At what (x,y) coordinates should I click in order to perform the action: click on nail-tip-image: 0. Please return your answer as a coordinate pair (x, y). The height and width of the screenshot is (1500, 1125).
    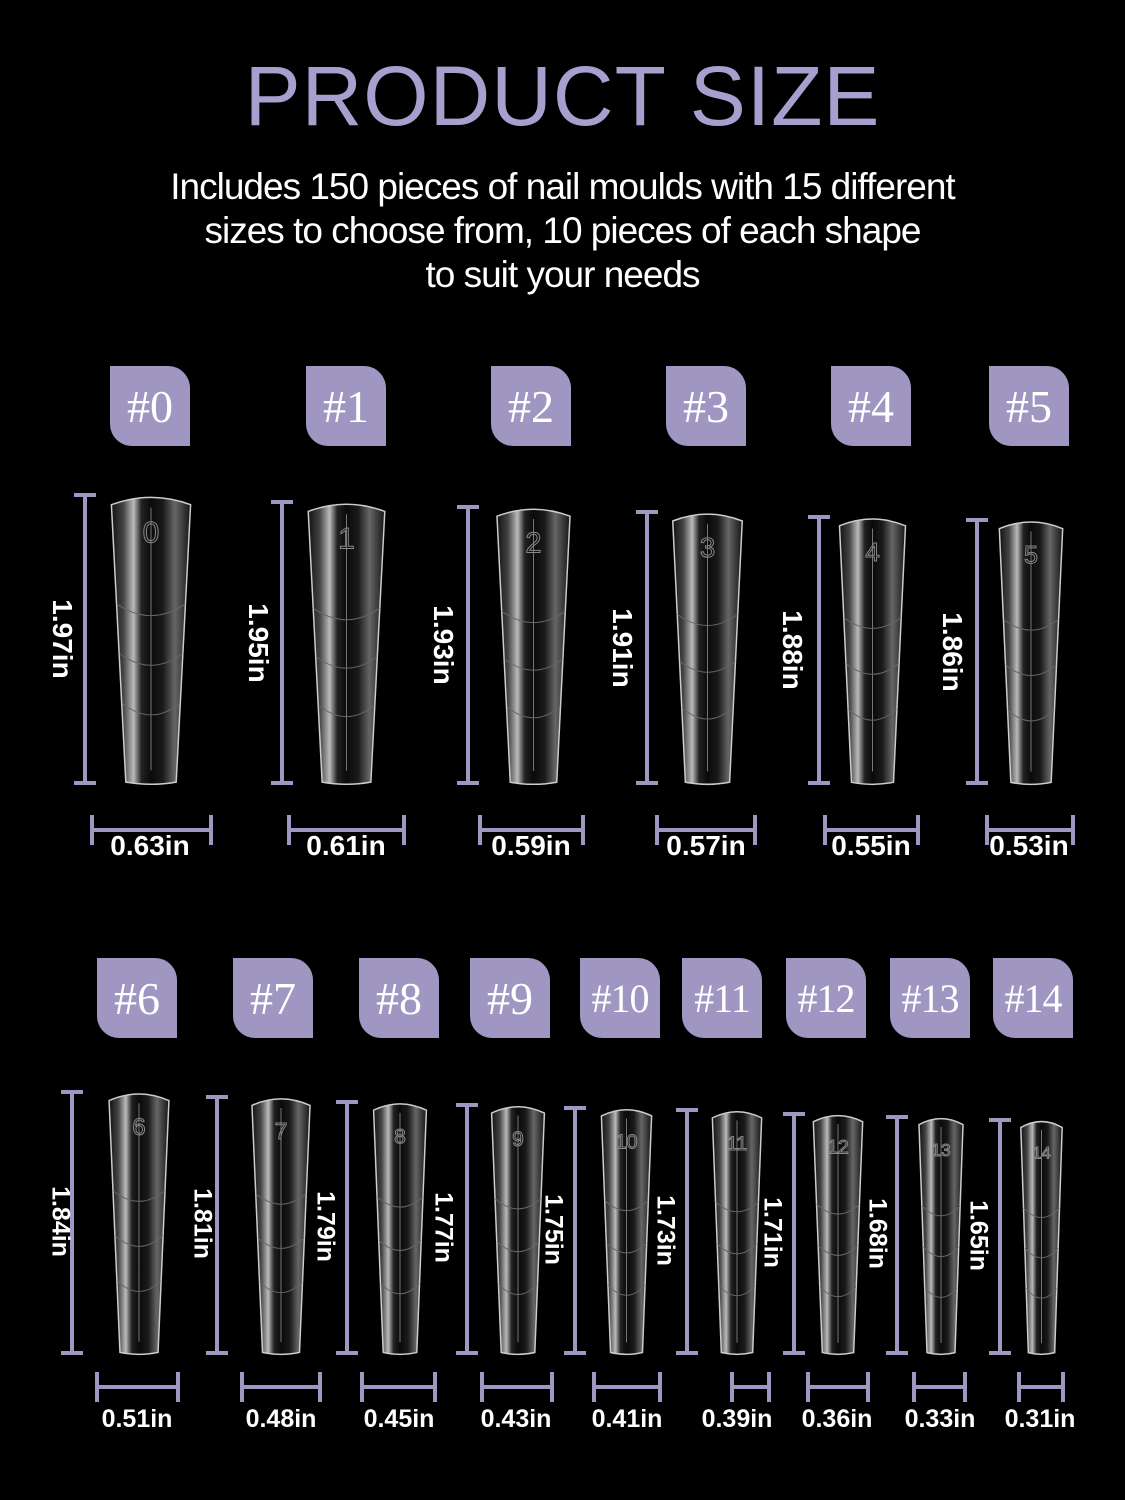
    Looking at the image, I should click on (151, 641).